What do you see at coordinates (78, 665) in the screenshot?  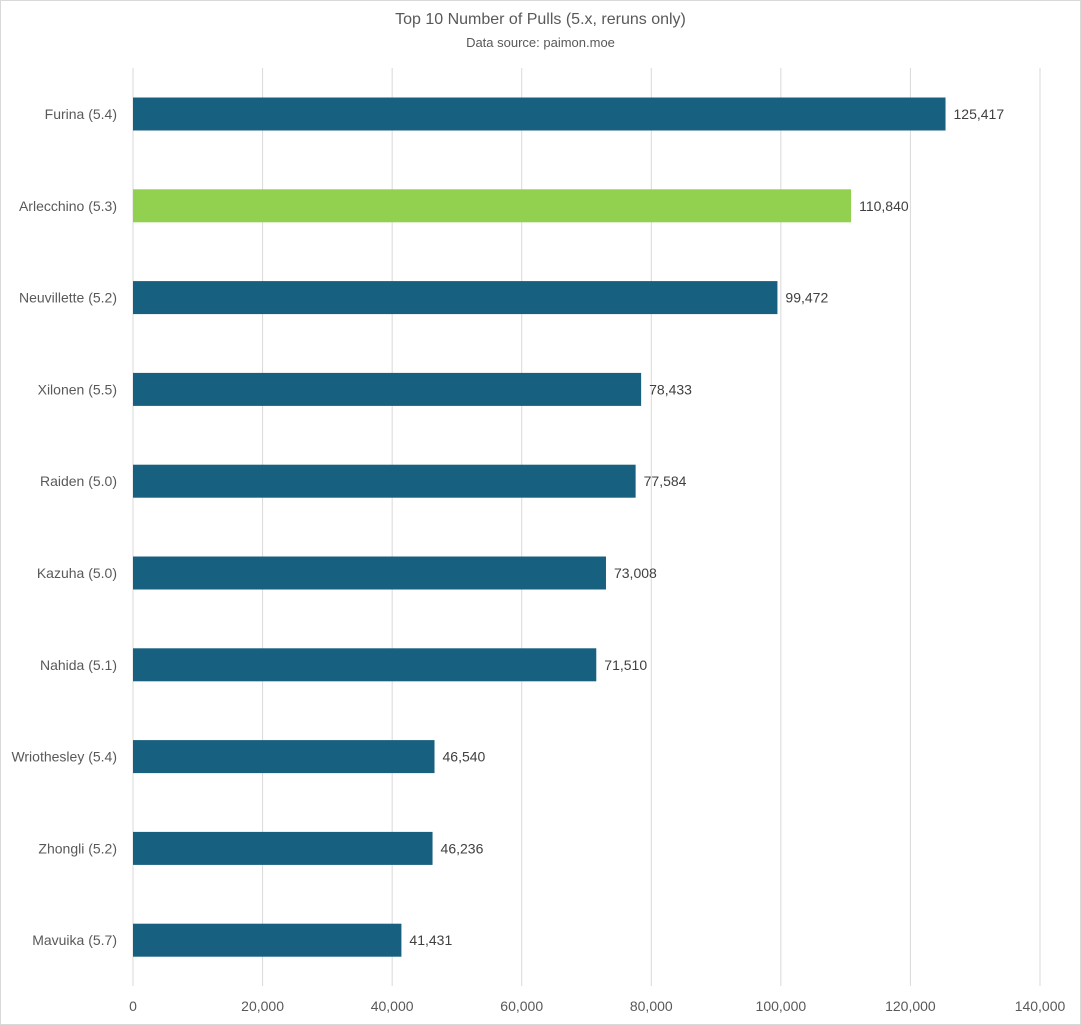 I see `category-label: Nahida (5.1)` at bounding box center [78, 665].